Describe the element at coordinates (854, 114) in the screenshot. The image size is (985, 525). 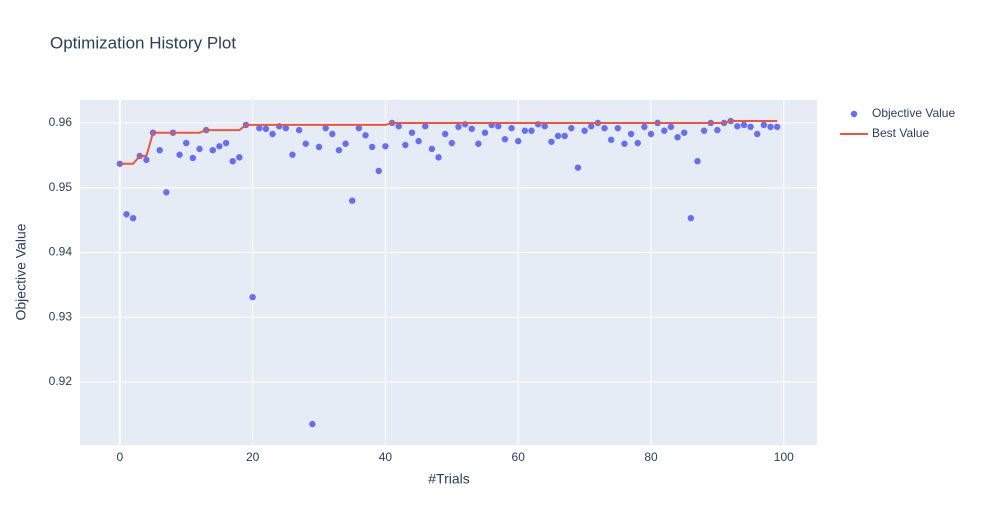
I see `legend-marker` at that location.